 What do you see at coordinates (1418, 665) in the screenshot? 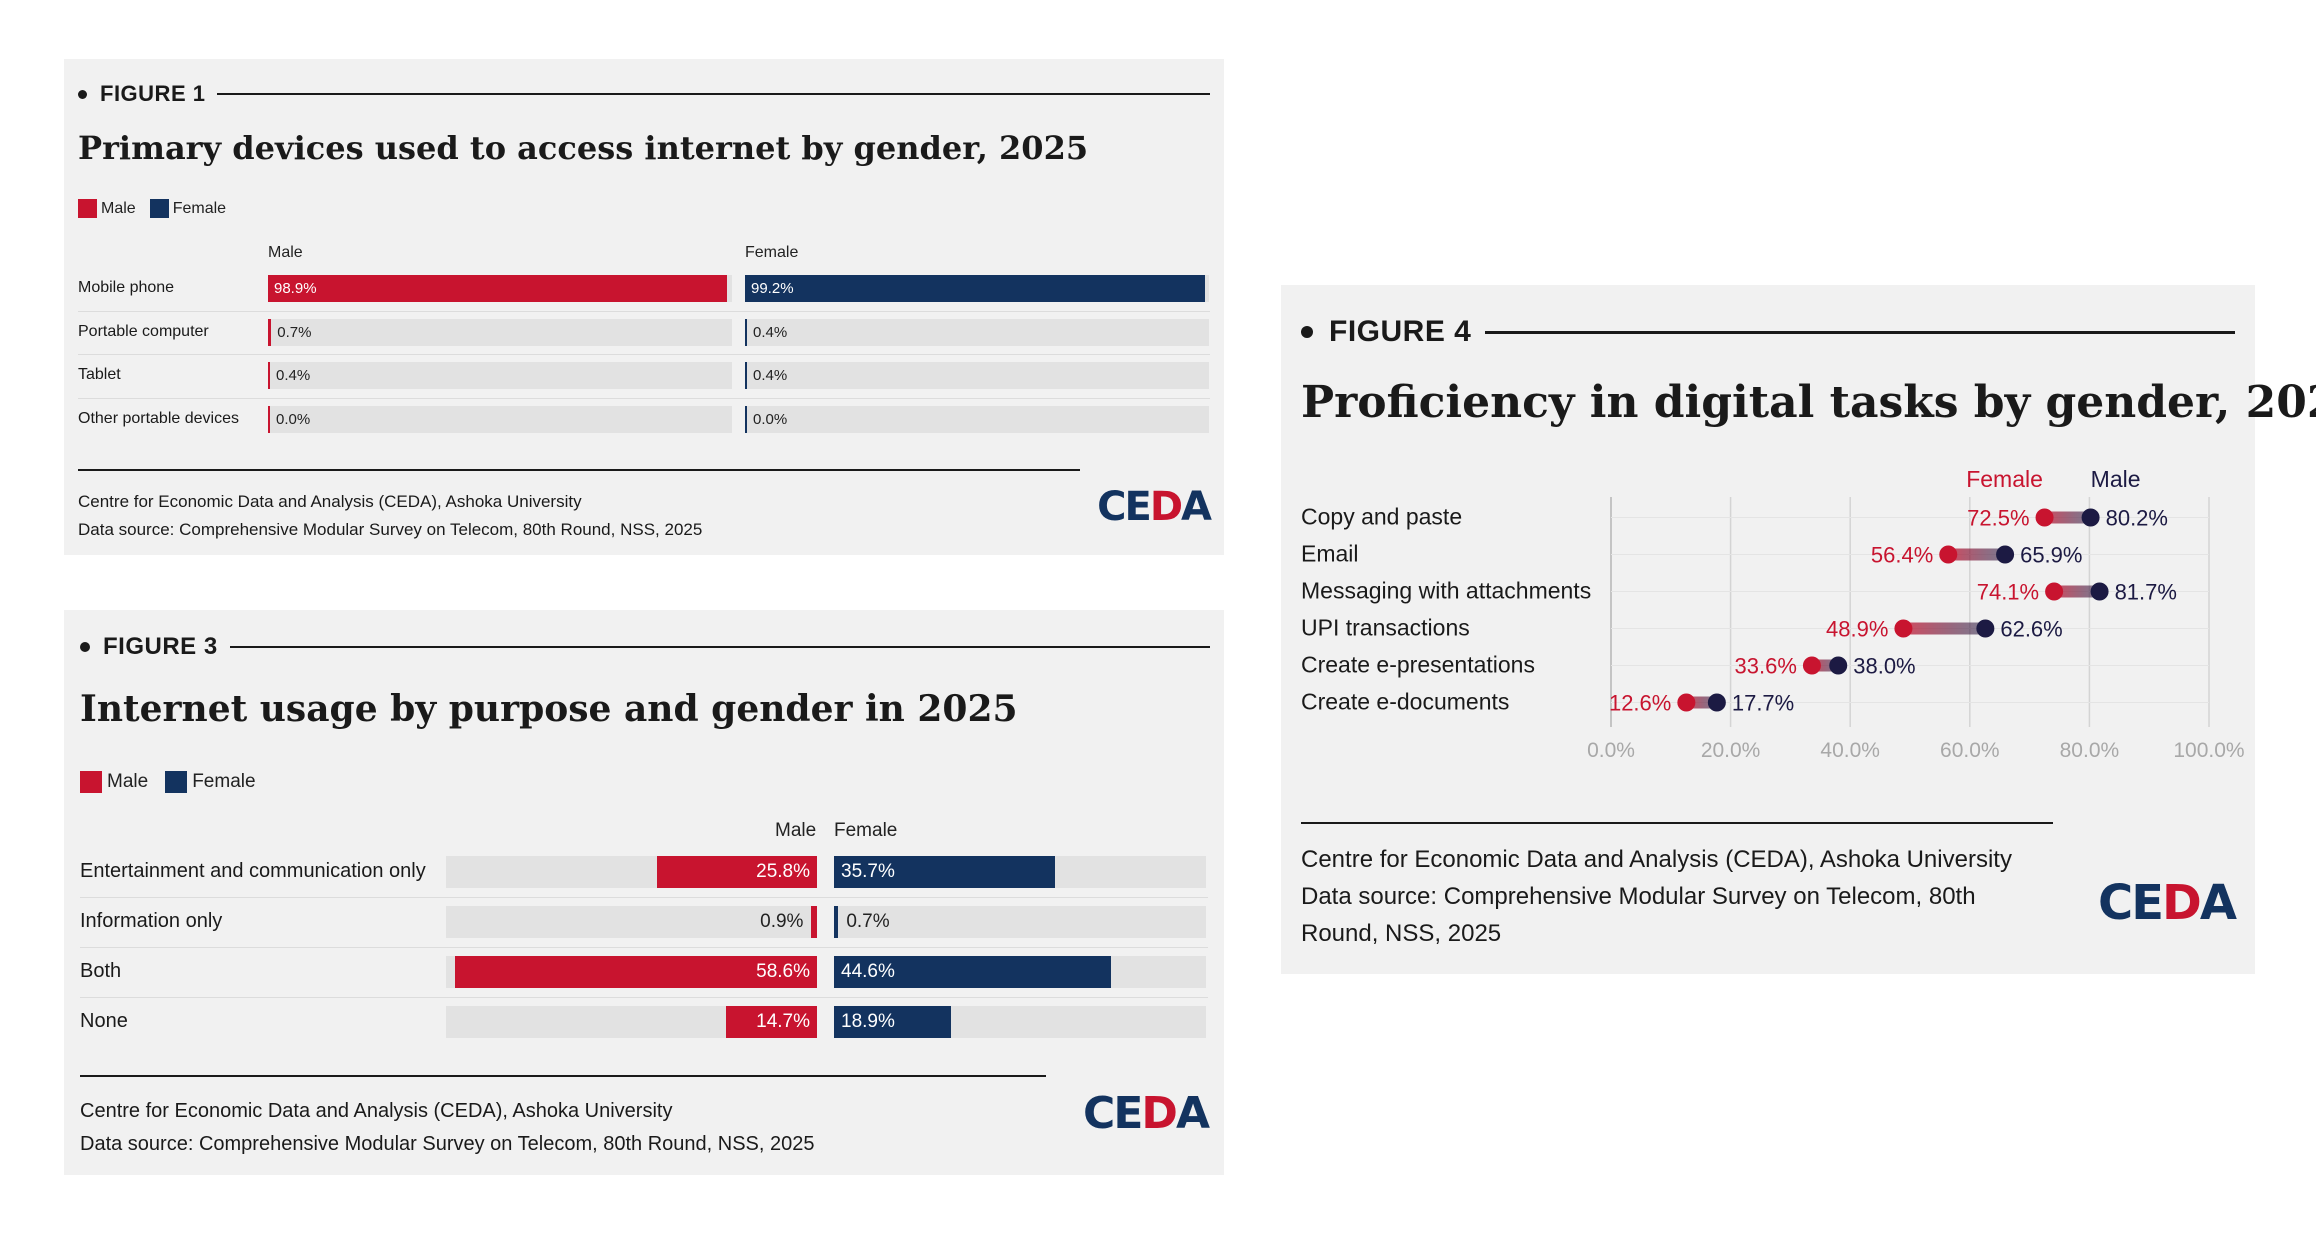
I see `category-label: Create e-presentations` at bounding box center [1418, 665].